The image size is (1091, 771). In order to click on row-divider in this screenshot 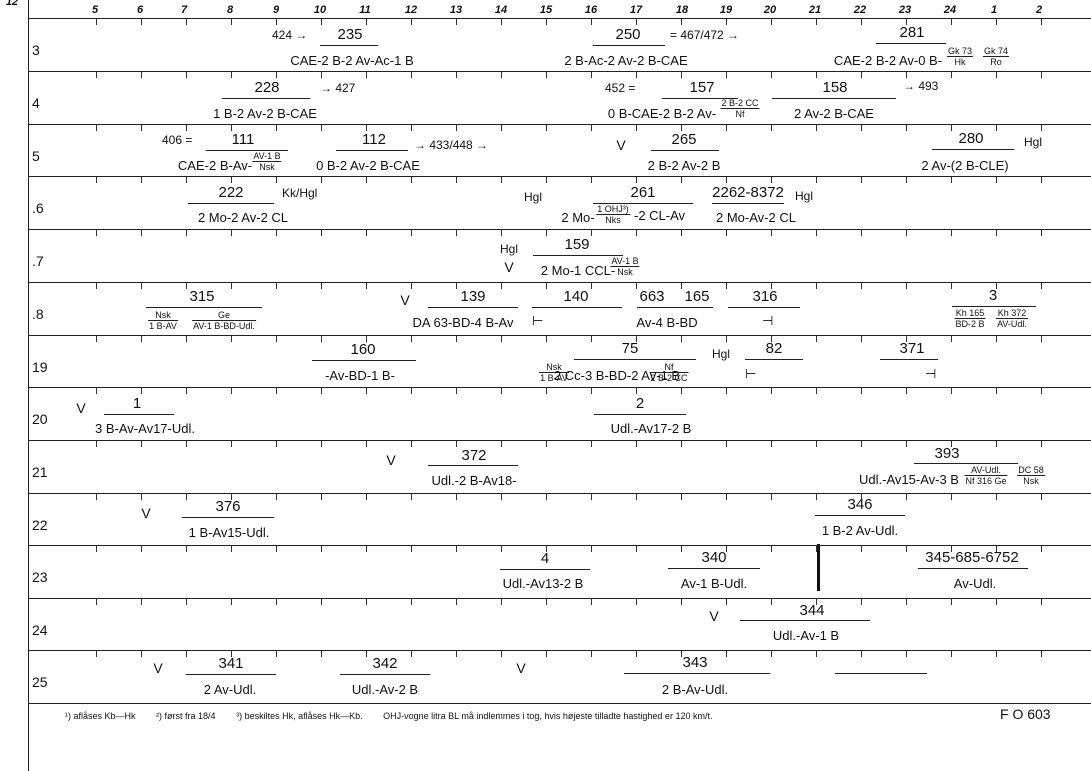, I will do `click(559, 229)`.